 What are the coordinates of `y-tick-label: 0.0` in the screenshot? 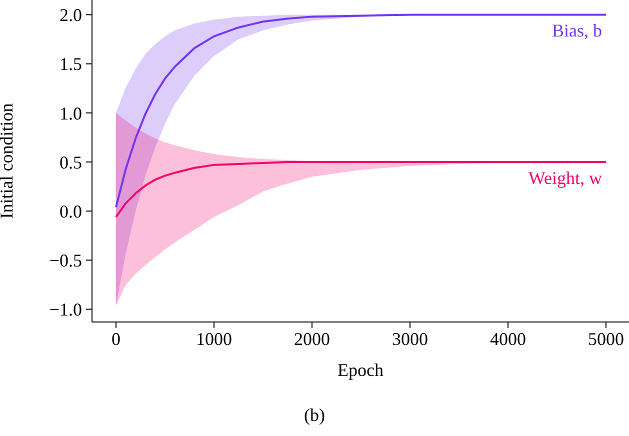 It's located at (71, 211).